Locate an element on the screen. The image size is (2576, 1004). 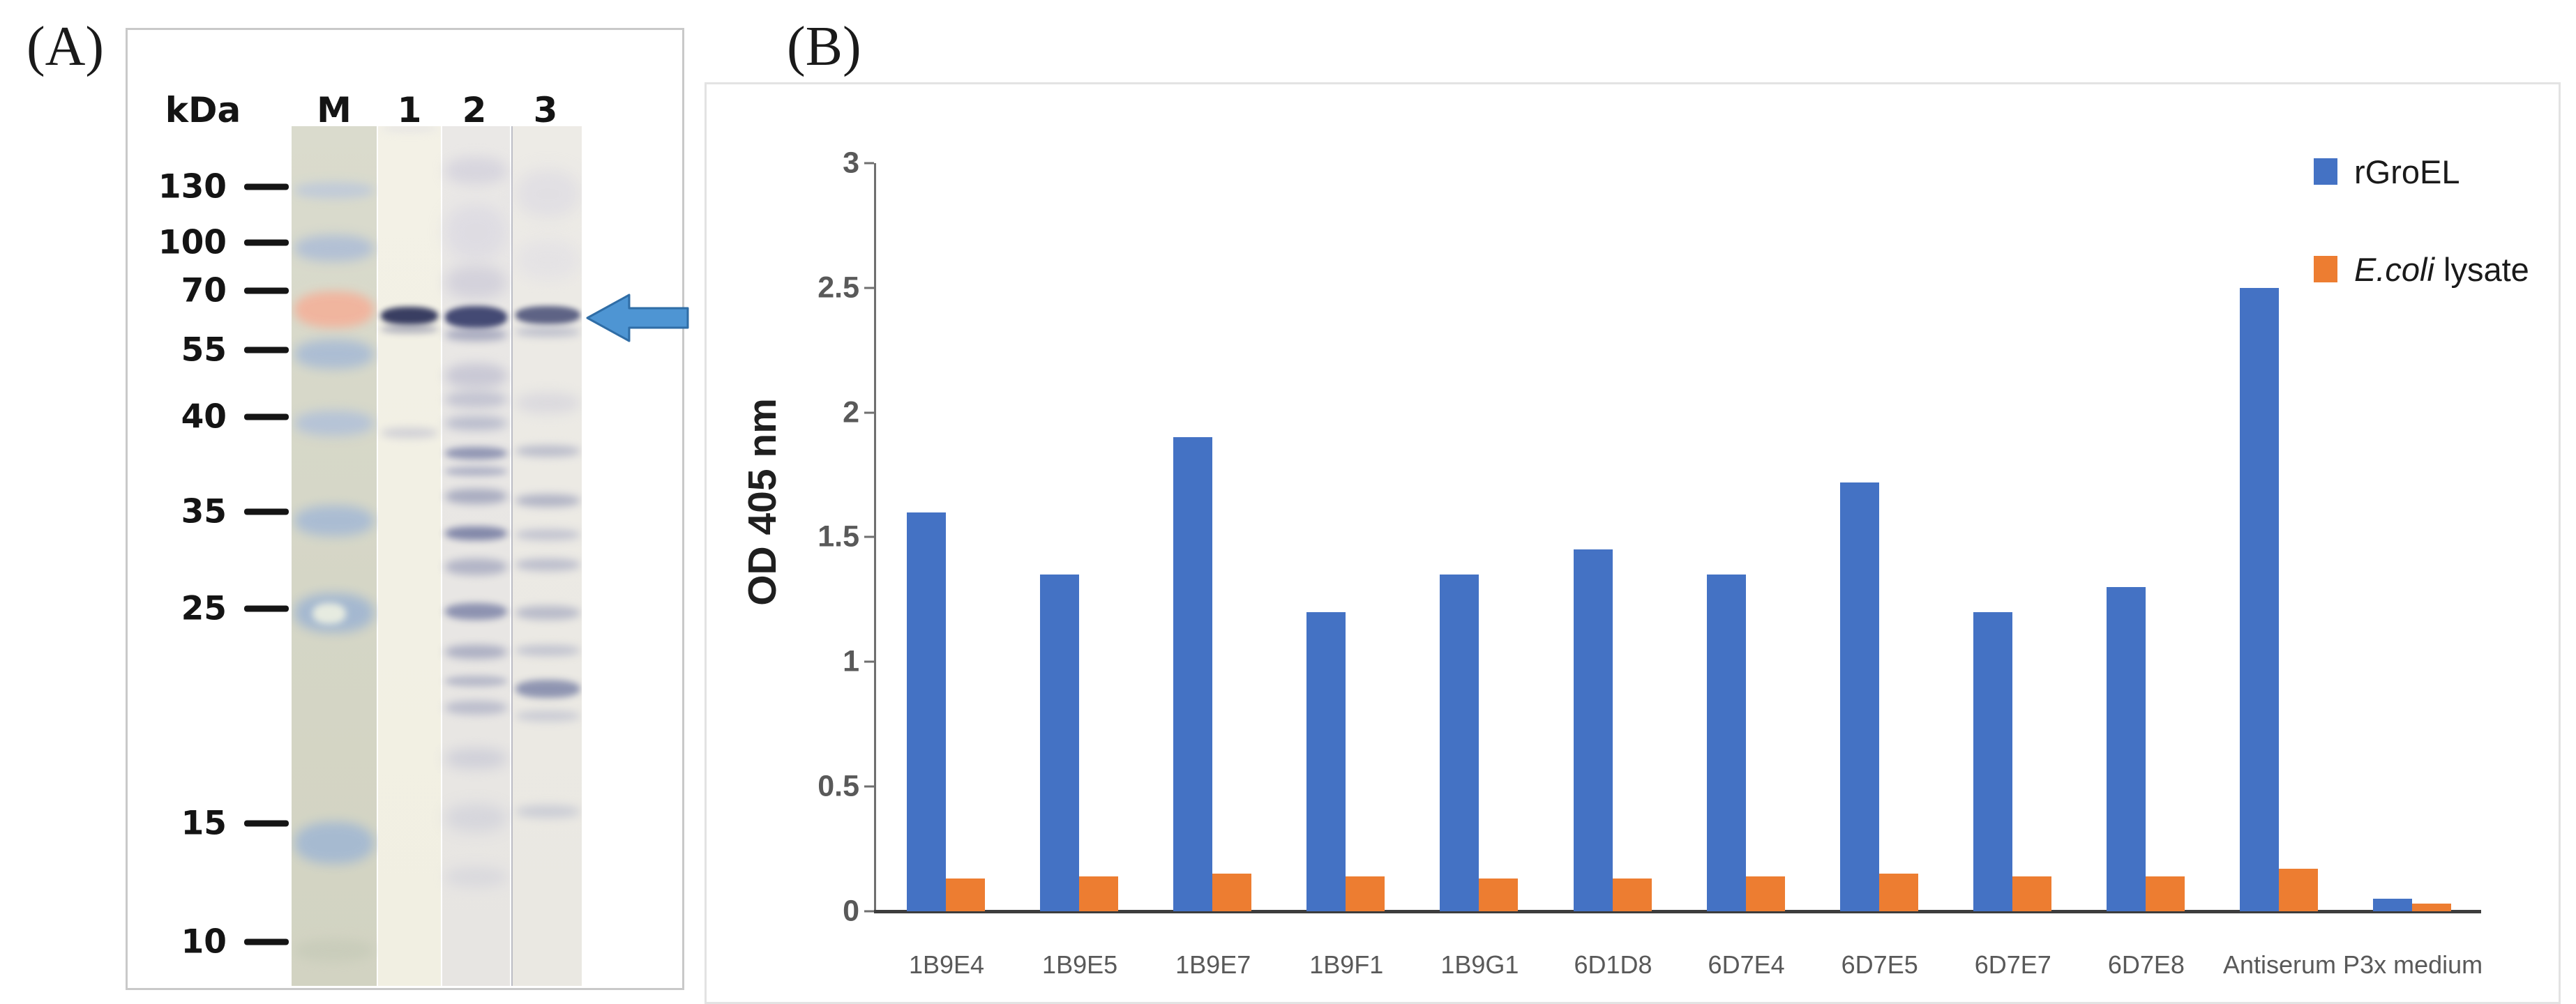
category-label-1B9E4: 1B9E4 is located at coordinates (946, 964).